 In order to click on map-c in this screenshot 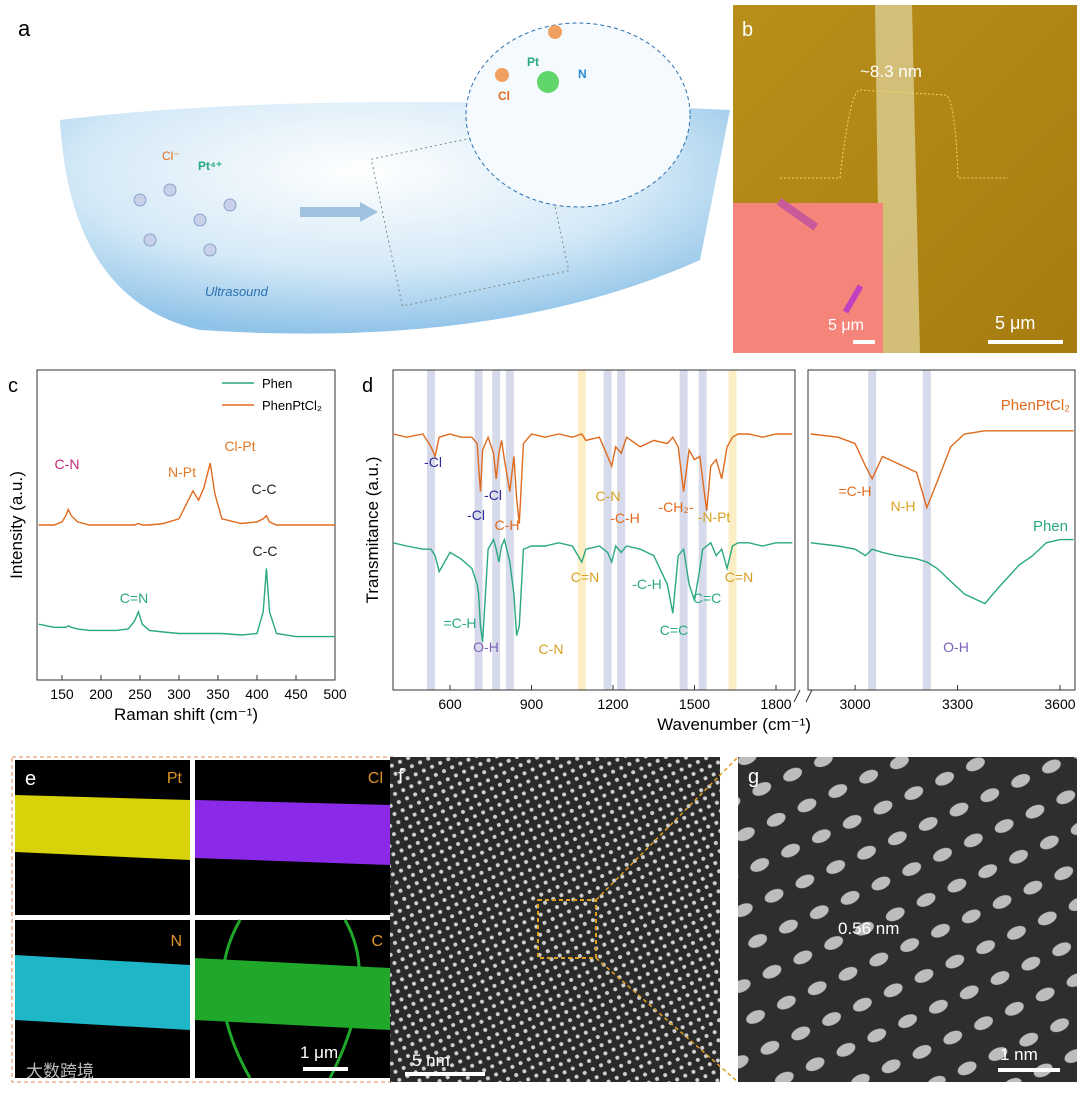, I will do `click(292, 994)`.